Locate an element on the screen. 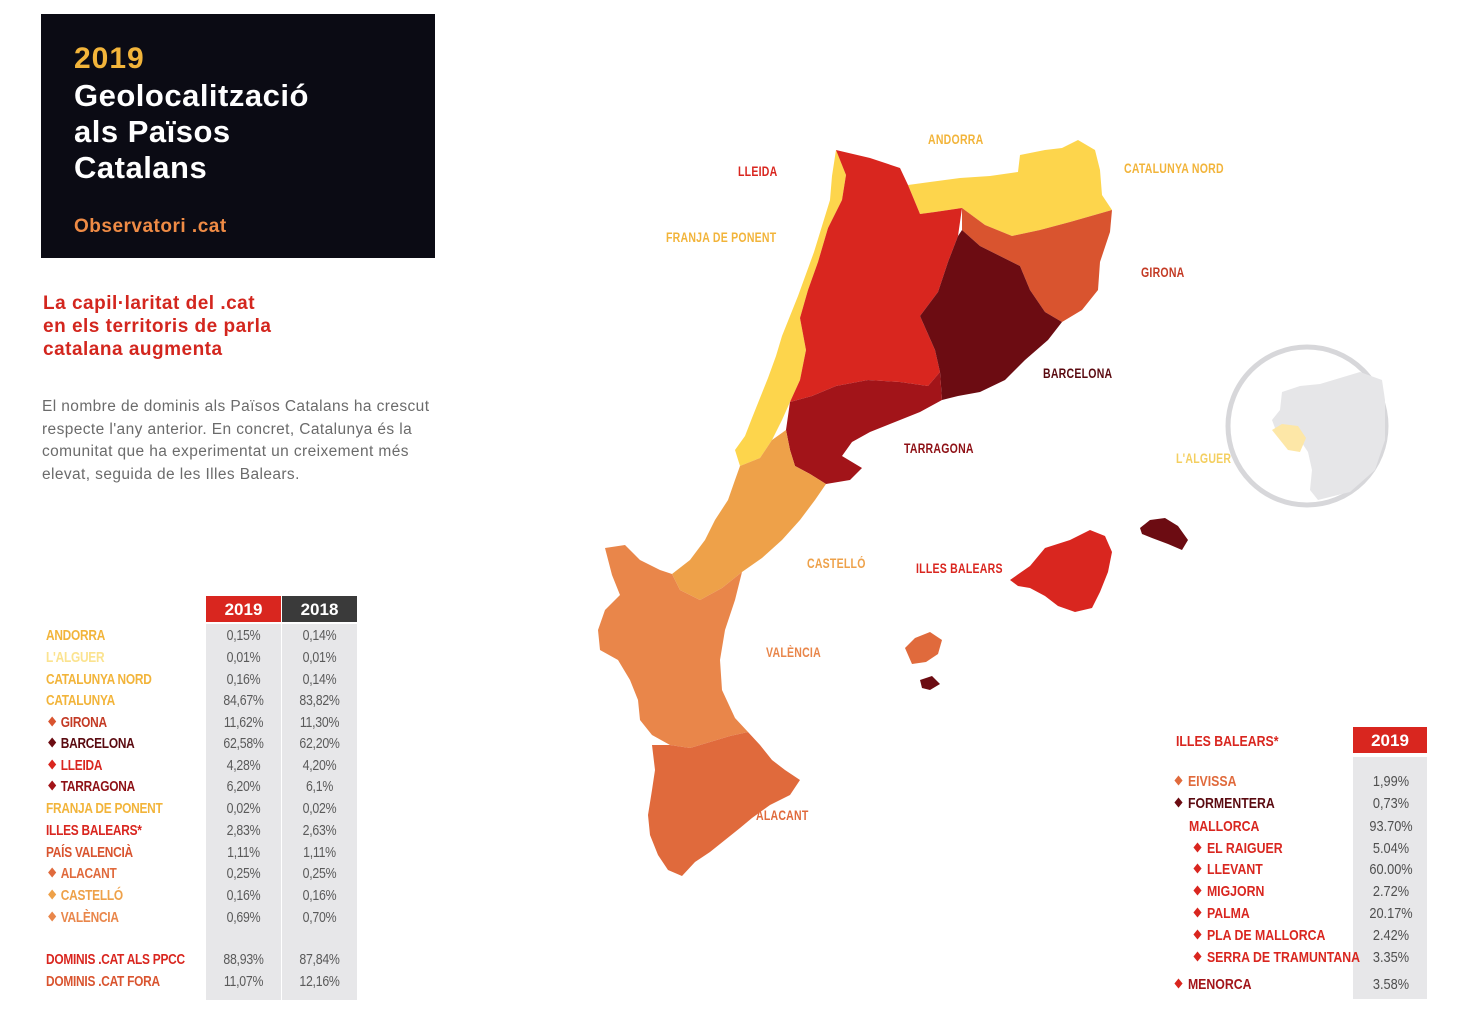 The image size is (1482, 1024). balears-value-2019: 5.04% is located at coordinates (1391, 848).